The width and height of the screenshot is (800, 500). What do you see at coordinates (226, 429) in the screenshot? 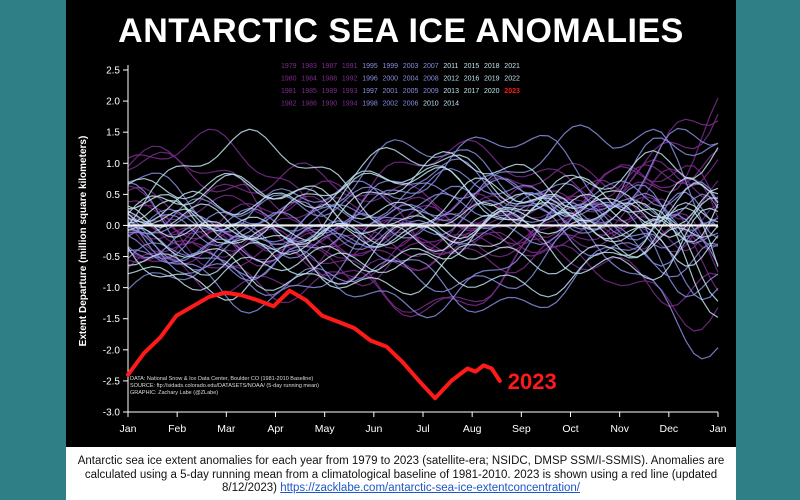
I see `x-tick-label: Mar` at bounding box center [226, 429].